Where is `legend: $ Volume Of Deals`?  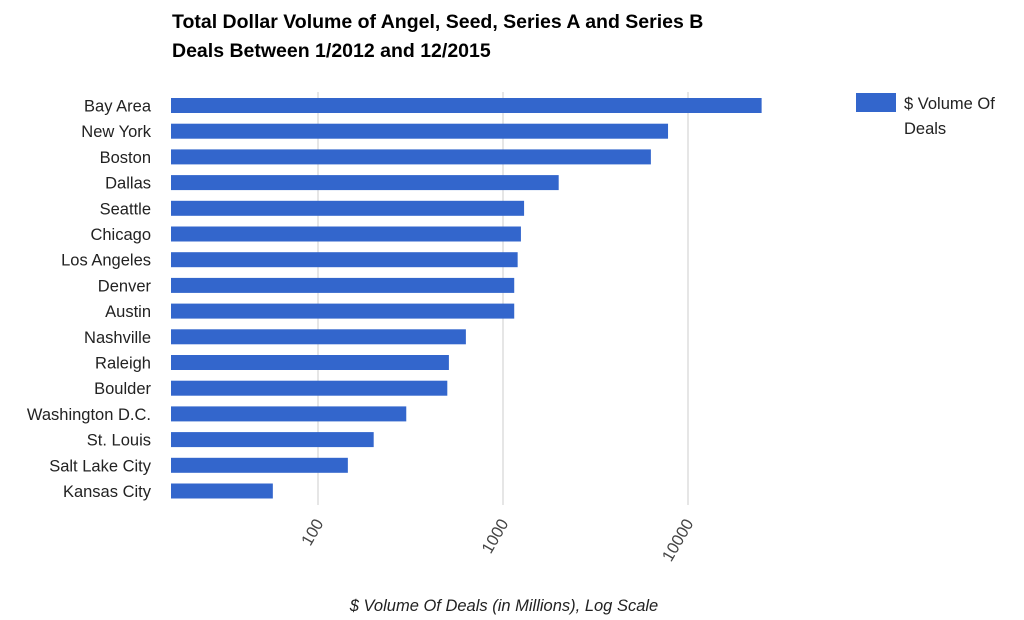 legend: $ Volume Of Deals is located at coordinates (925, 115).